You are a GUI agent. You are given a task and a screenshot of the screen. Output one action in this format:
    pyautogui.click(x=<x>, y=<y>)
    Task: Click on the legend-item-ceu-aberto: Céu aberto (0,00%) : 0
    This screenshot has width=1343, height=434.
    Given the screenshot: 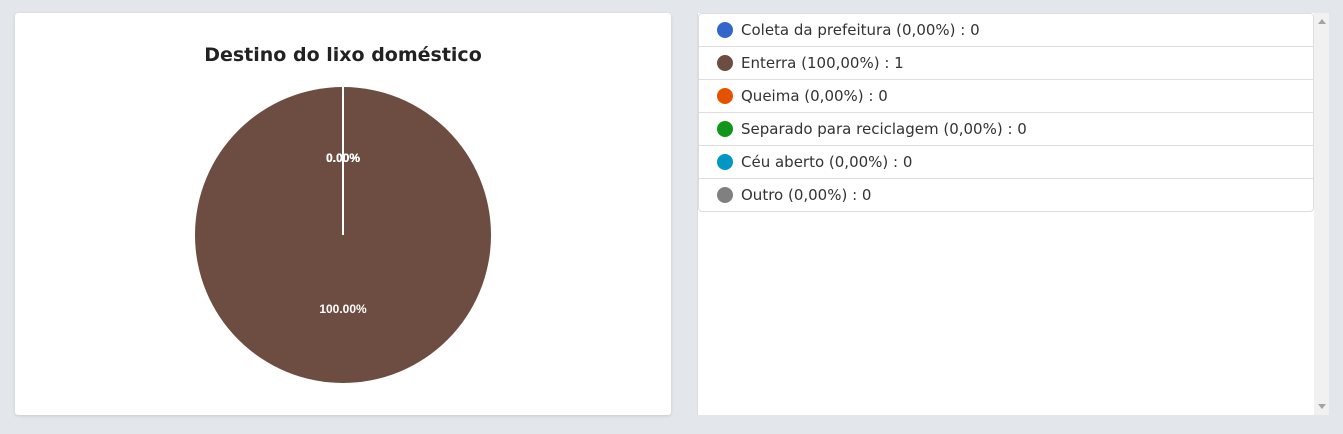 What is the action you would take?
    pyautogui.click(x=1006, y=161)
    